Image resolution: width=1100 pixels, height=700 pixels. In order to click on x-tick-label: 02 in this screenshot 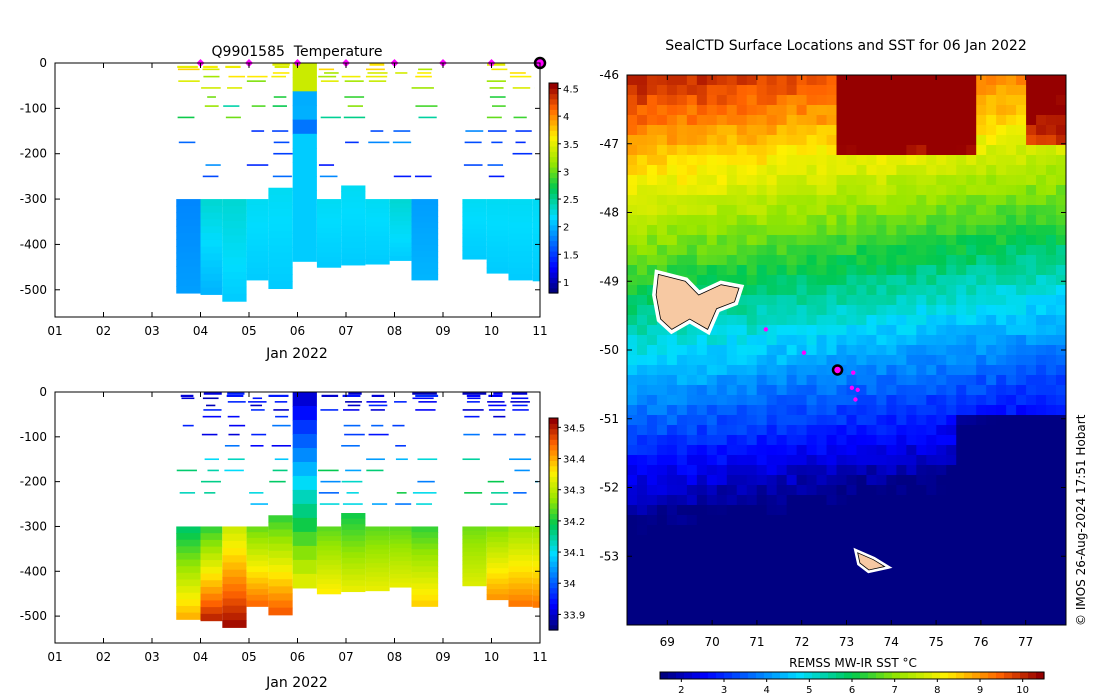, I will do `click(103, 331)`.